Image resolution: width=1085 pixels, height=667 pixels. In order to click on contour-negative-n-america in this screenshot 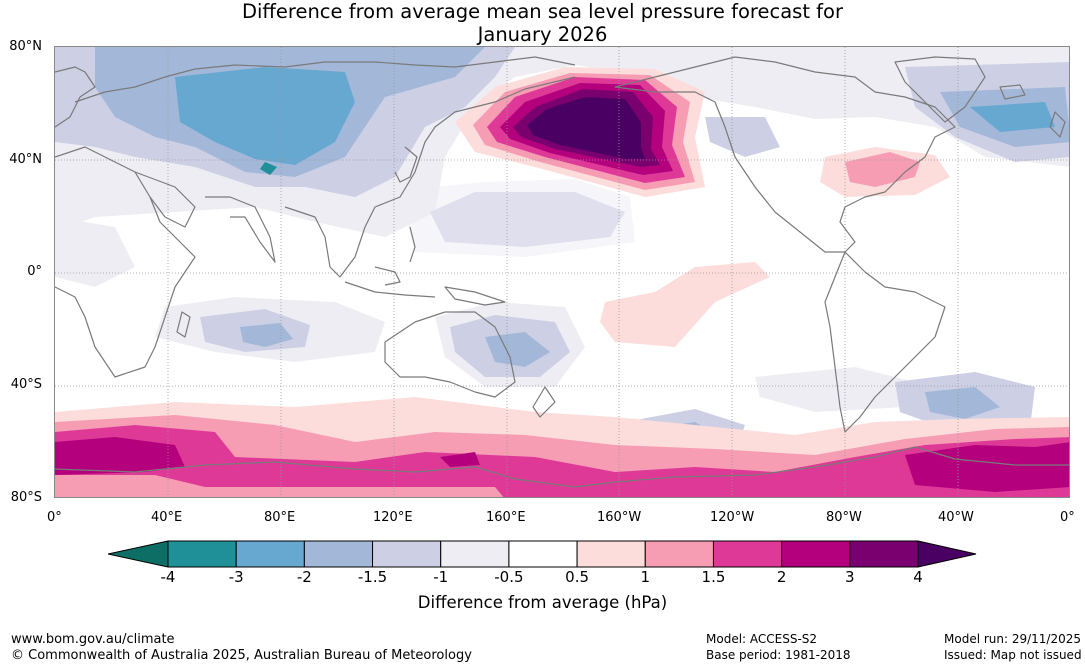, I will do `click(742, 137)`.